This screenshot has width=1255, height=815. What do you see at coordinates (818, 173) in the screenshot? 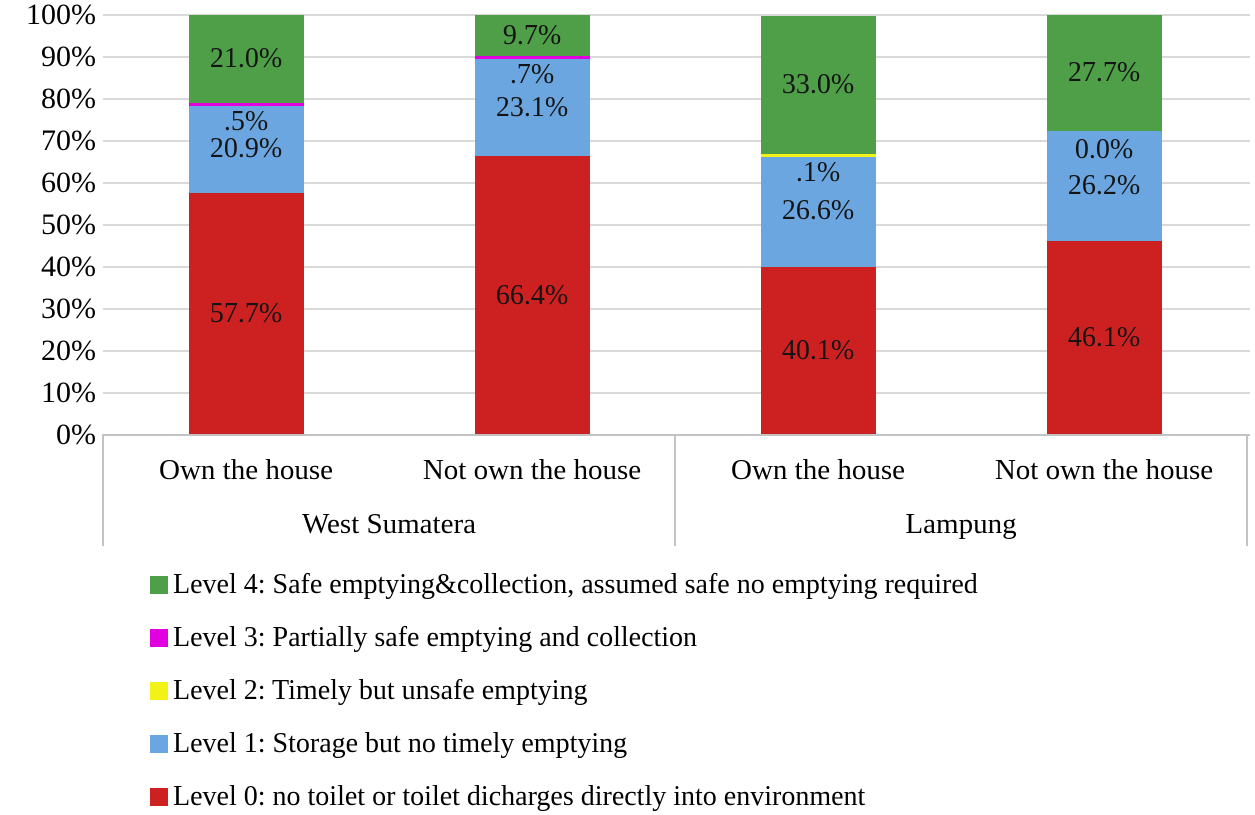
I see `data-label: .1%` at bounding box center [818, 173].